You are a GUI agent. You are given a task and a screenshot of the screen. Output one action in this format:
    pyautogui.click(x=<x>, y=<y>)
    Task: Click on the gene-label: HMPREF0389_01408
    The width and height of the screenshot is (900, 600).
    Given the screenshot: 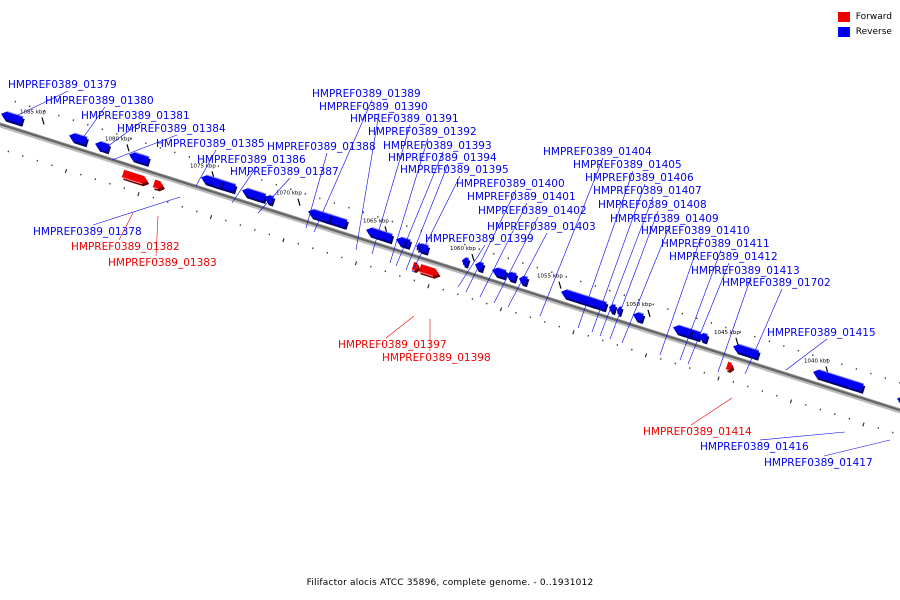 What is the action you would take?
    pyautogui.click(x=652, y=205)
    